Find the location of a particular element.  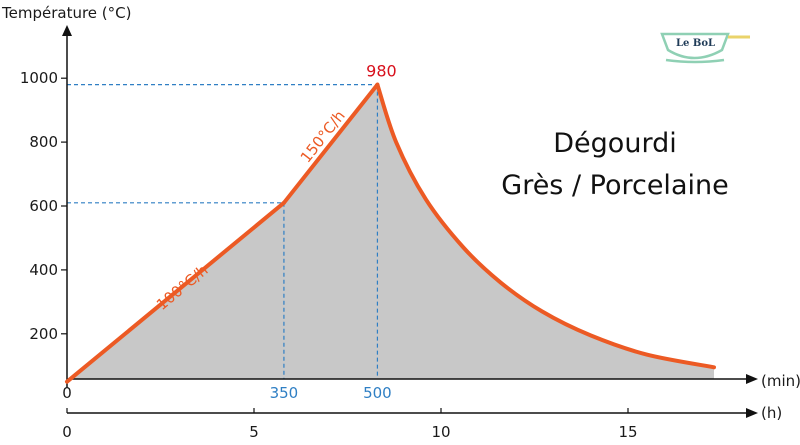

y-axis-label: Température (°C) is located at coordinates (66, 13).